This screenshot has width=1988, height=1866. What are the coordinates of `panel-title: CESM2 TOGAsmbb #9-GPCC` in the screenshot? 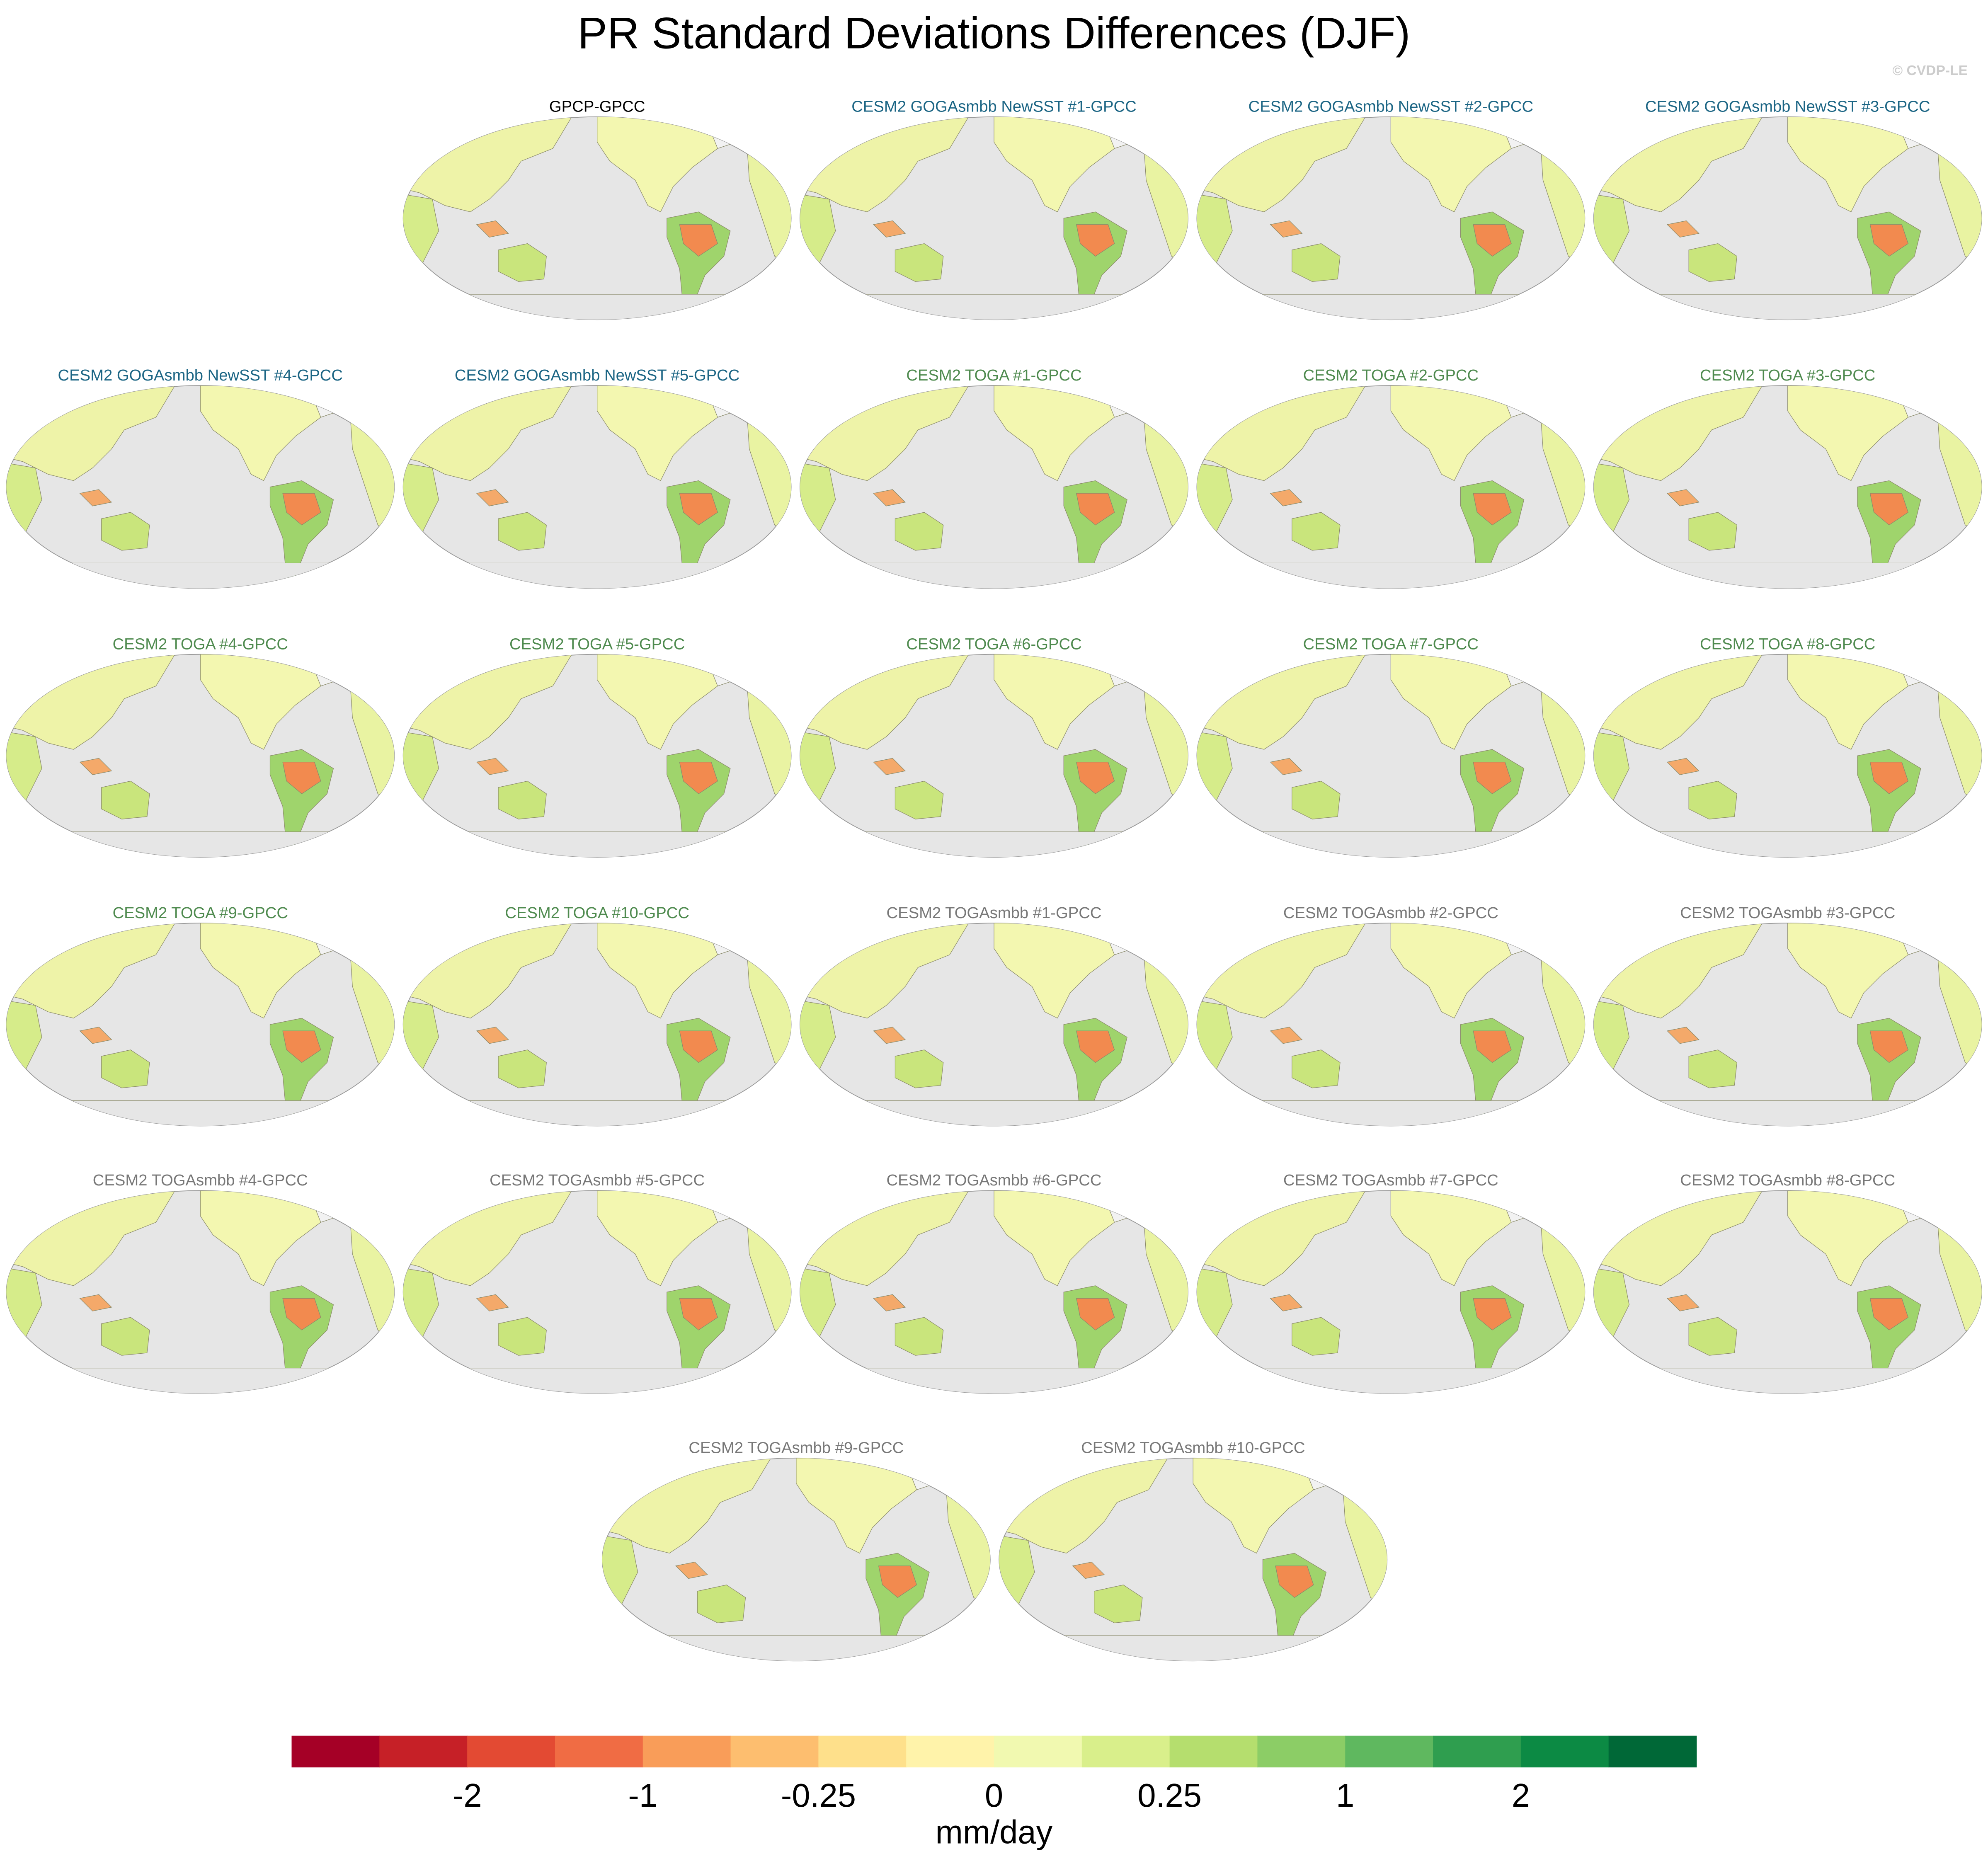 It's located at (796, 1448).